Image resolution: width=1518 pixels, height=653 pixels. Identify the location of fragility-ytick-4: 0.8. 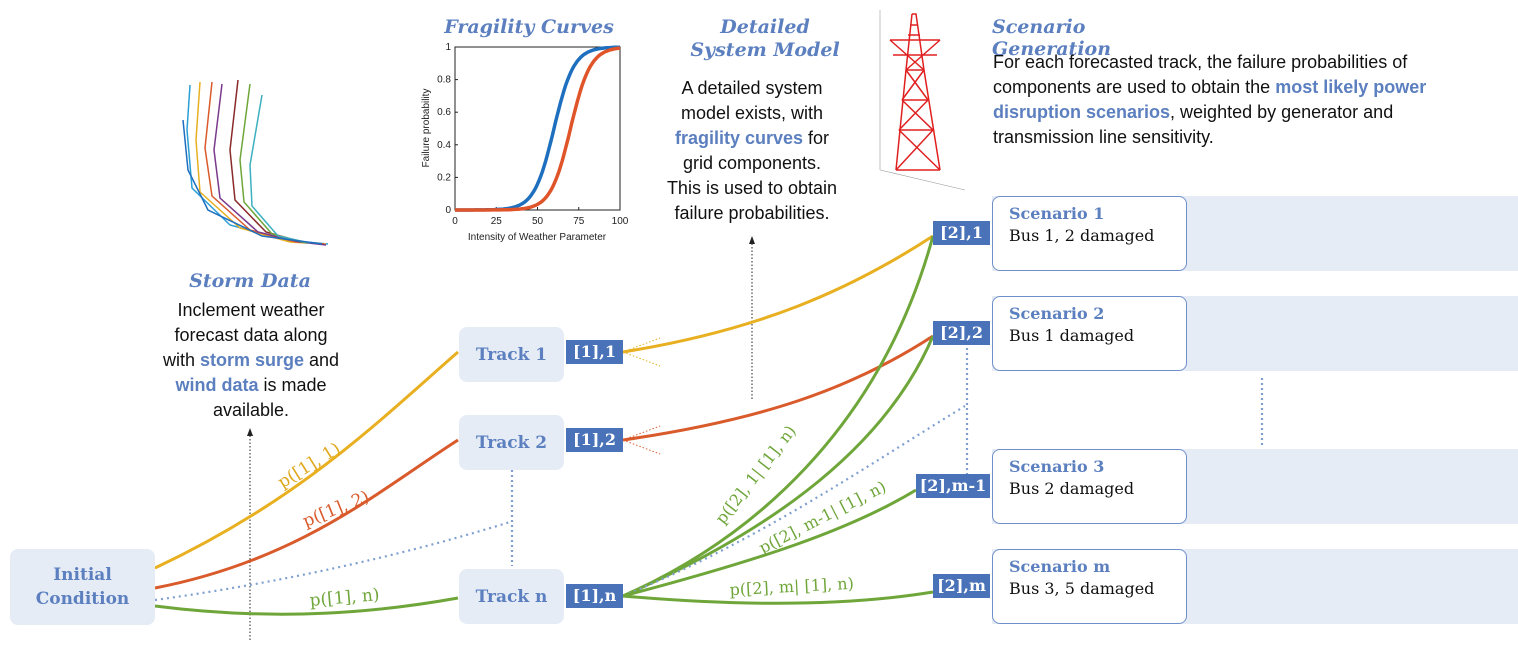
(444, 80).